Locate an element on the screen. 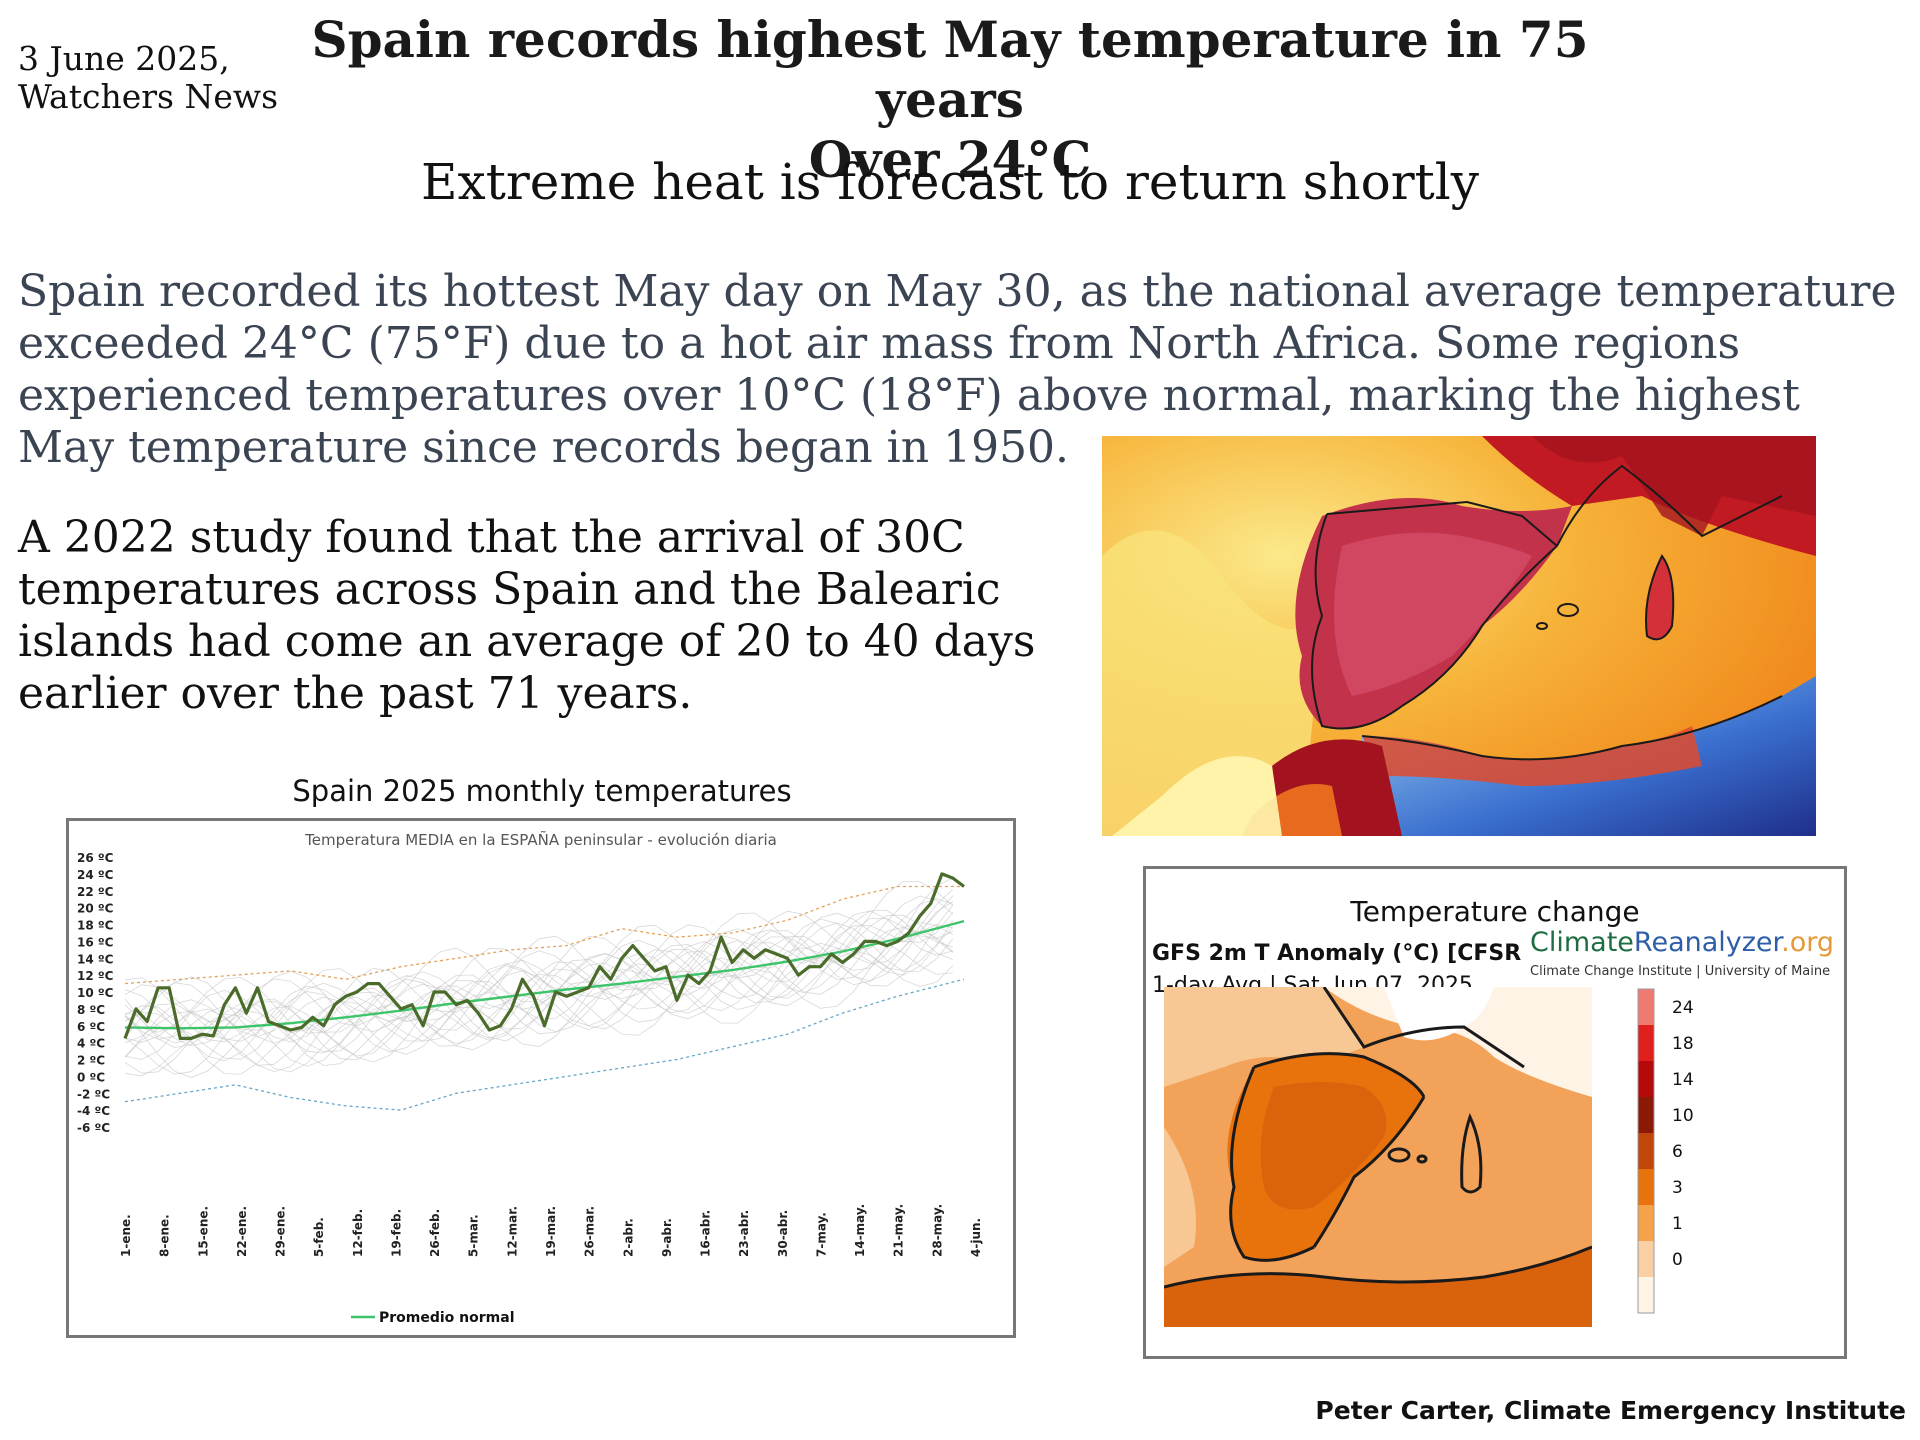  y-tick-label: 8 ºC is located at coordinates (91, 1010).